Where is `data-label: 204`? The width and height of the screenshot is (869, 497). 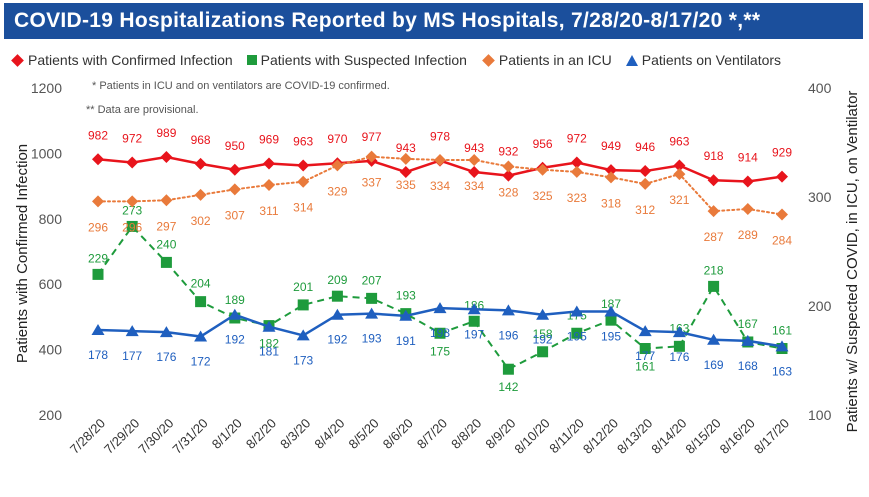
data-label: 204 is located at coordinates (201, 284).